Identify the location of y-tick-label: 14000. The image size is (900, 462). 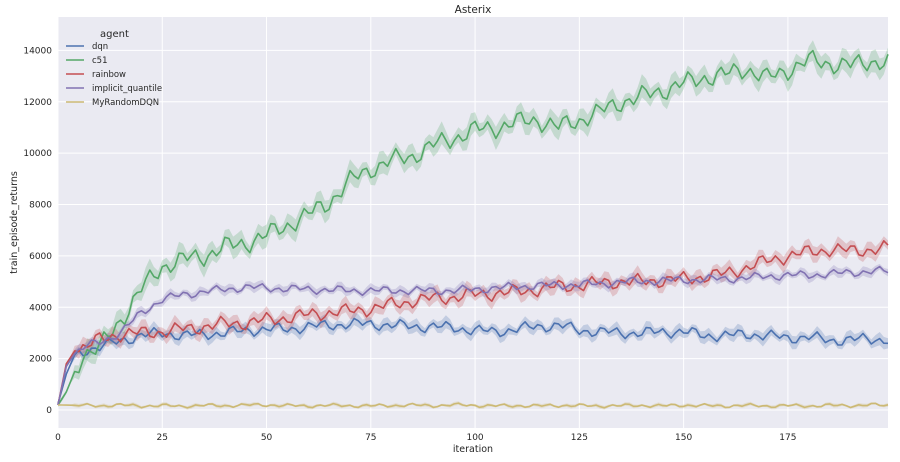
(37, 51).